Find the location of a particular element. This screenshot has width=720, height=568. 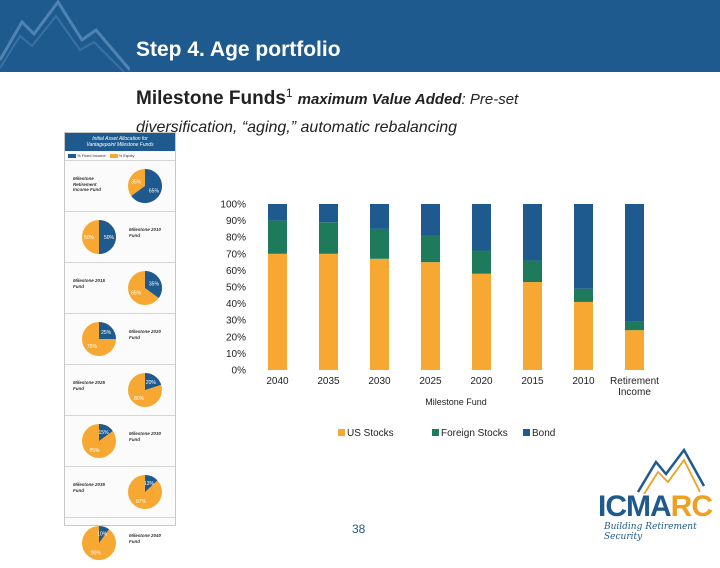

legend-entry: Bond is located at coordinates (539, 433).